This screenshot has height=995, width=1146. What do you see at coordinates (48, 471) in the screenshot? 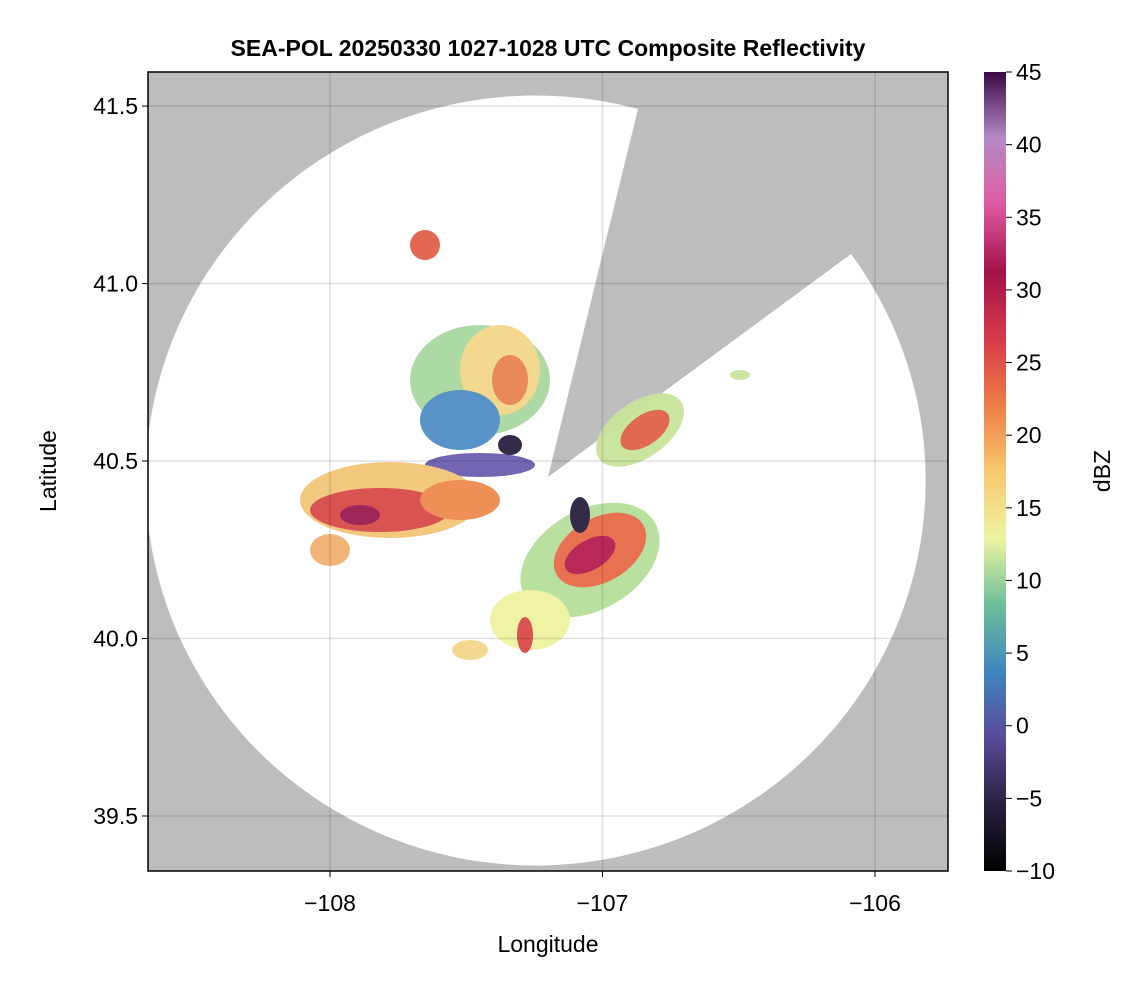
I see `y-axis-label: Latitude` at bounding box center [48, 471].